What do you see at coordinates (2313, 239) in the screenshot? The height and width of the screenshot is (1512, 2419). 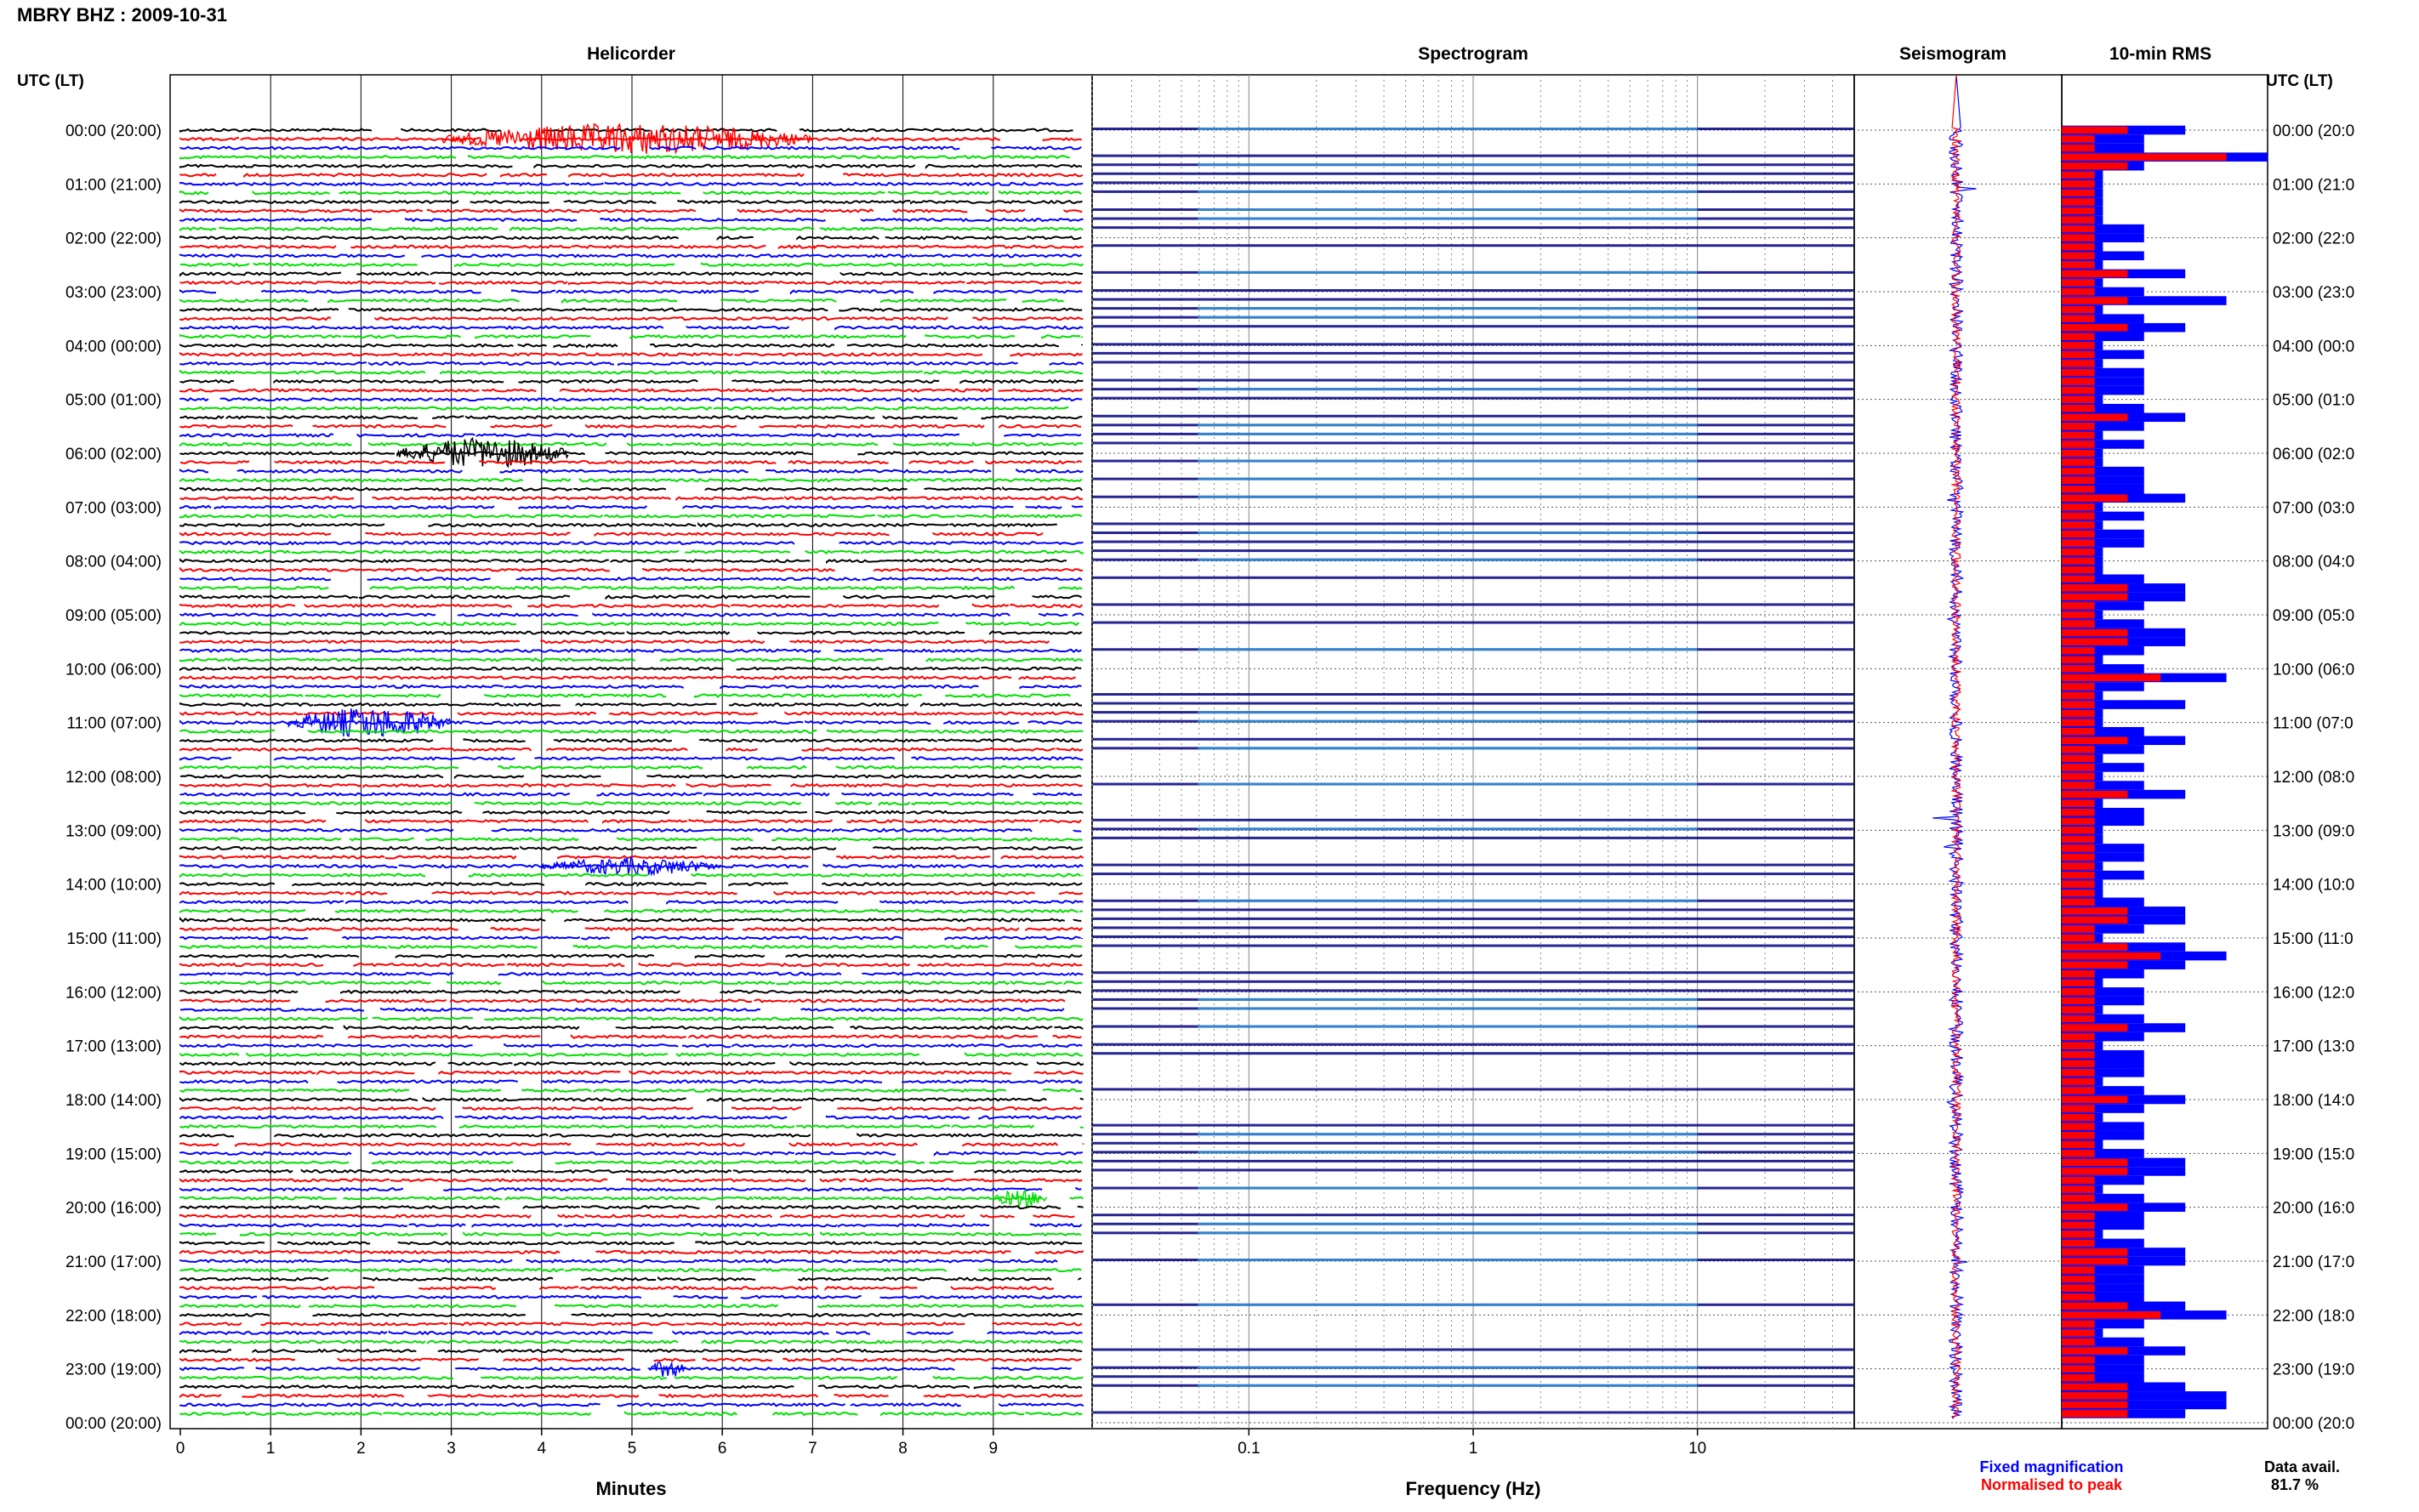 I see `time-label-right: 02:00 (22:0` at bounding box center [2313, 239].